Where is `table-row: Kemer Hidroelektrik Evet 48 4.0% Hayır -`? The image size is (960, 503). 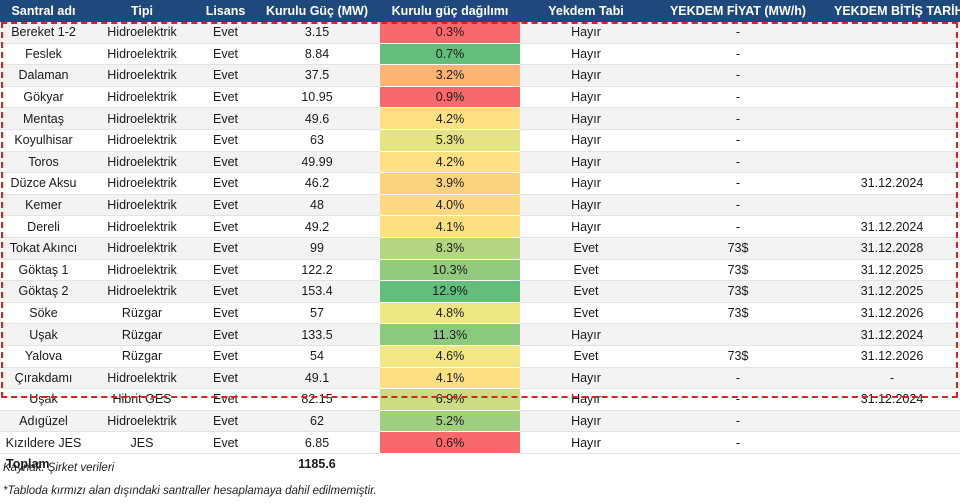 table-row: Kemer Hidroelektrik Evet 48 4.0% Hayır - is located at coordinates (480, 205).